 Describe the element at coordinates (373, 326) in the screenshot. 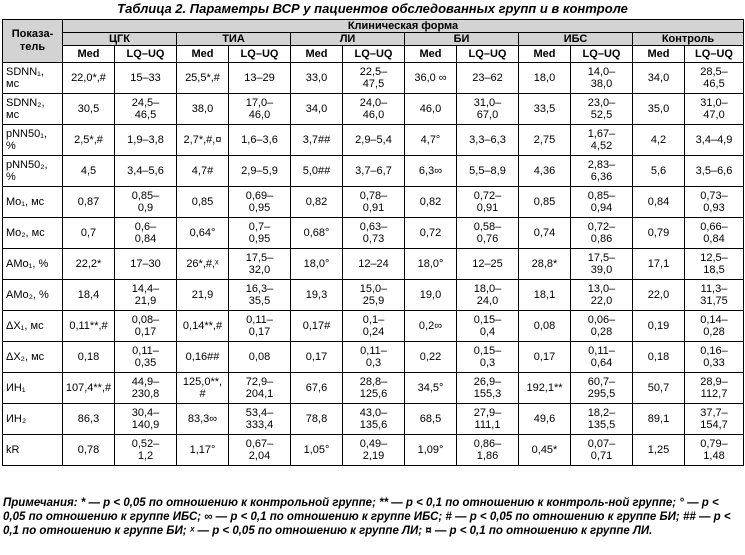

I see `range-cell: 0,1– 0,24` at that location.